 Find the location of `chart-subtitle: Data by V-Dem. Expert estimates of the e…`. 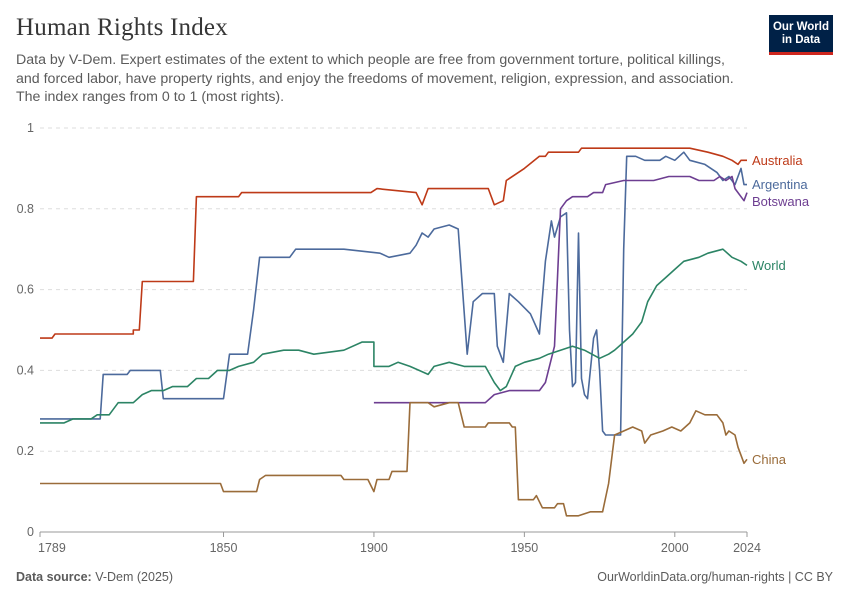

chart-subtitle: Data by V-Dem. Expert estimates of the e… is located at coordinates (375, 78).